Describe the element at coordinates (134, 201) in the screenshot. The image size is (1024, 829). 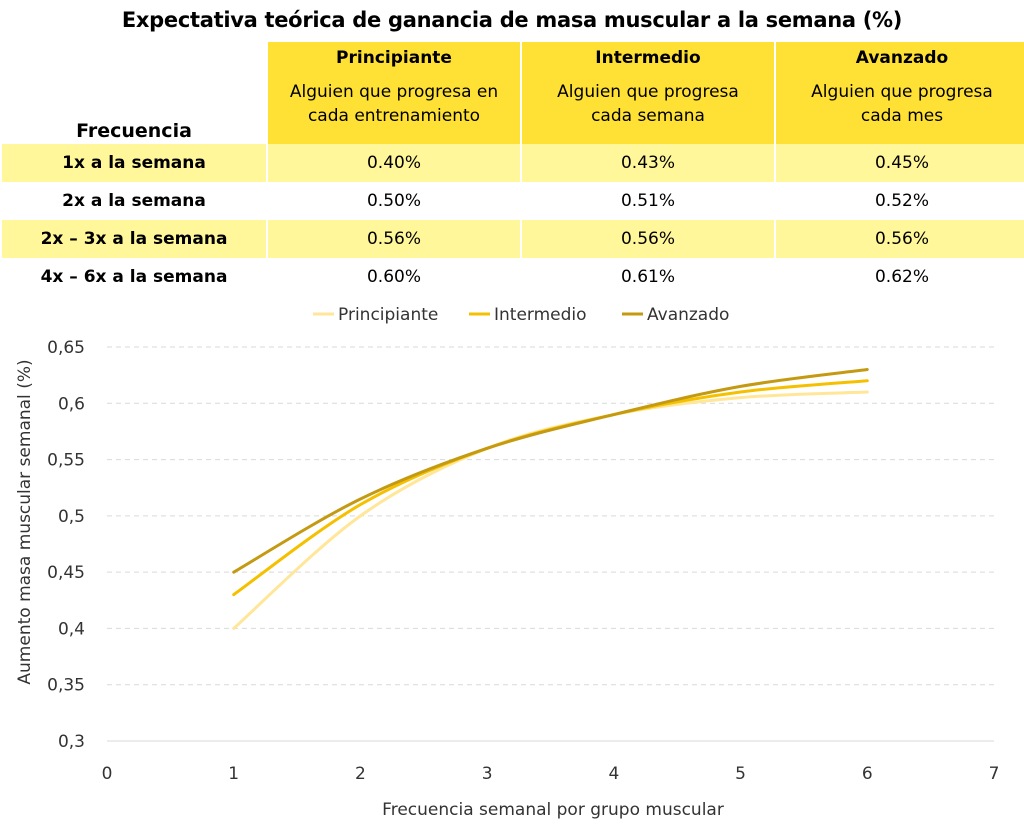
I see `row-label: 2x a la semana` at that location.